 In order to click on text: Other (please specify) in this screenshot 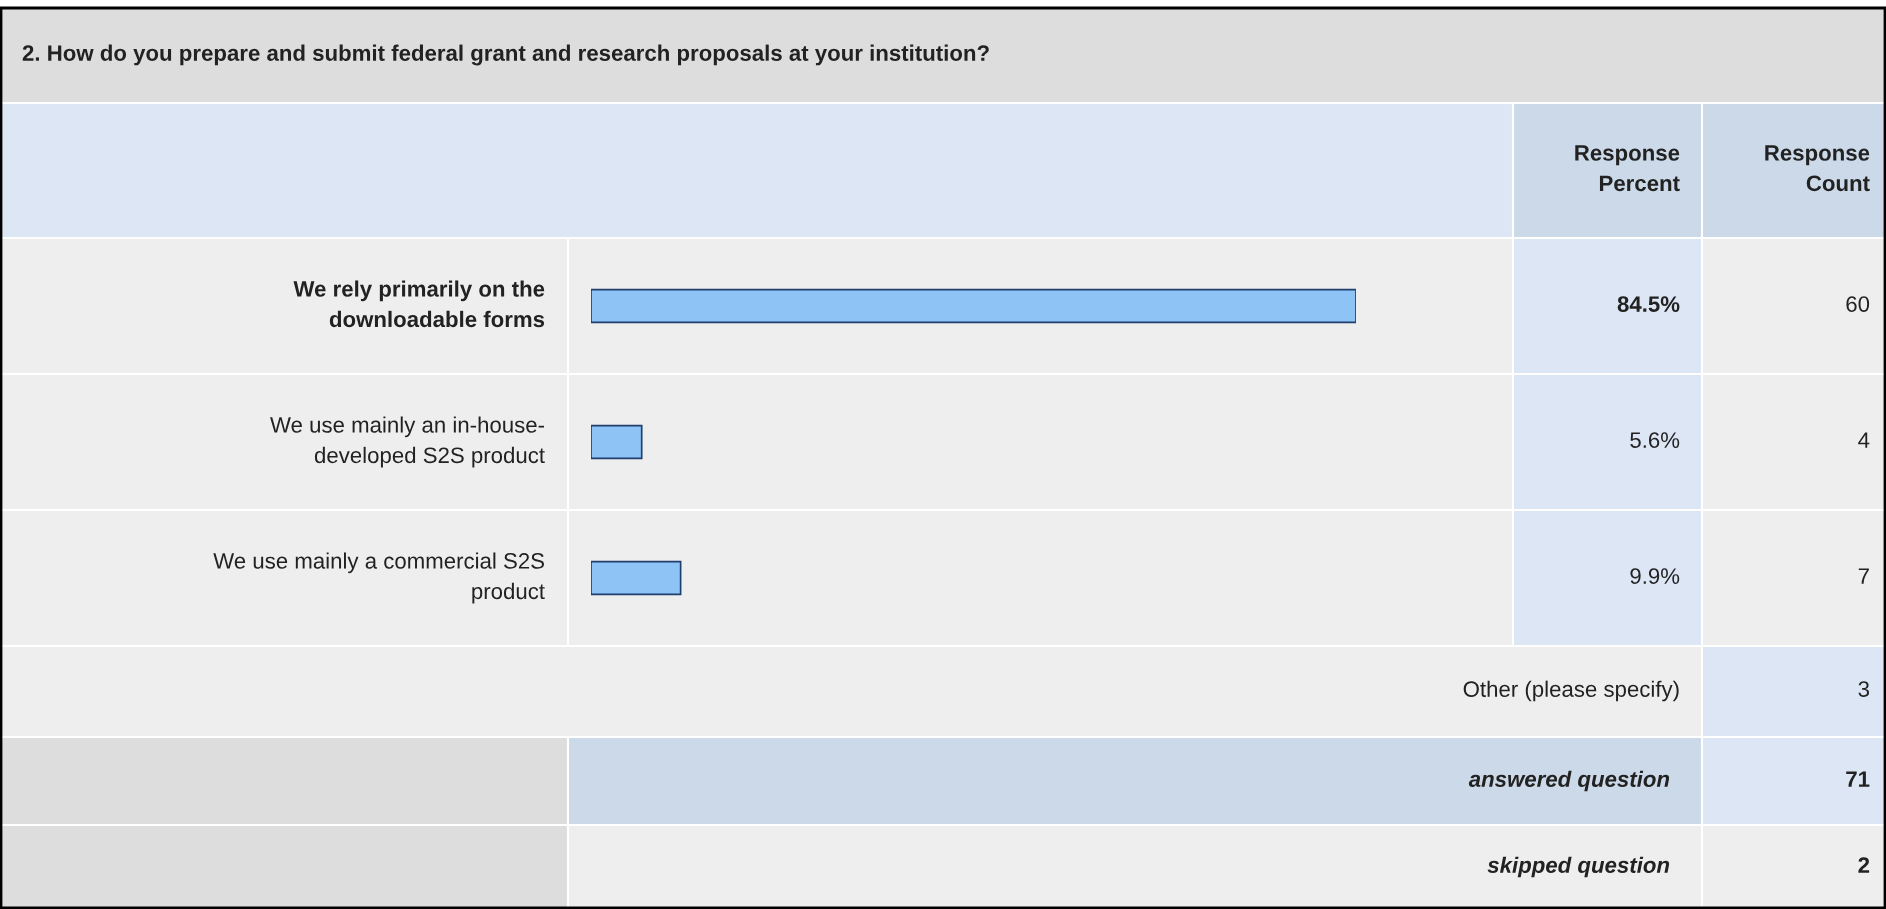, I will do `click(1571, 691)`.